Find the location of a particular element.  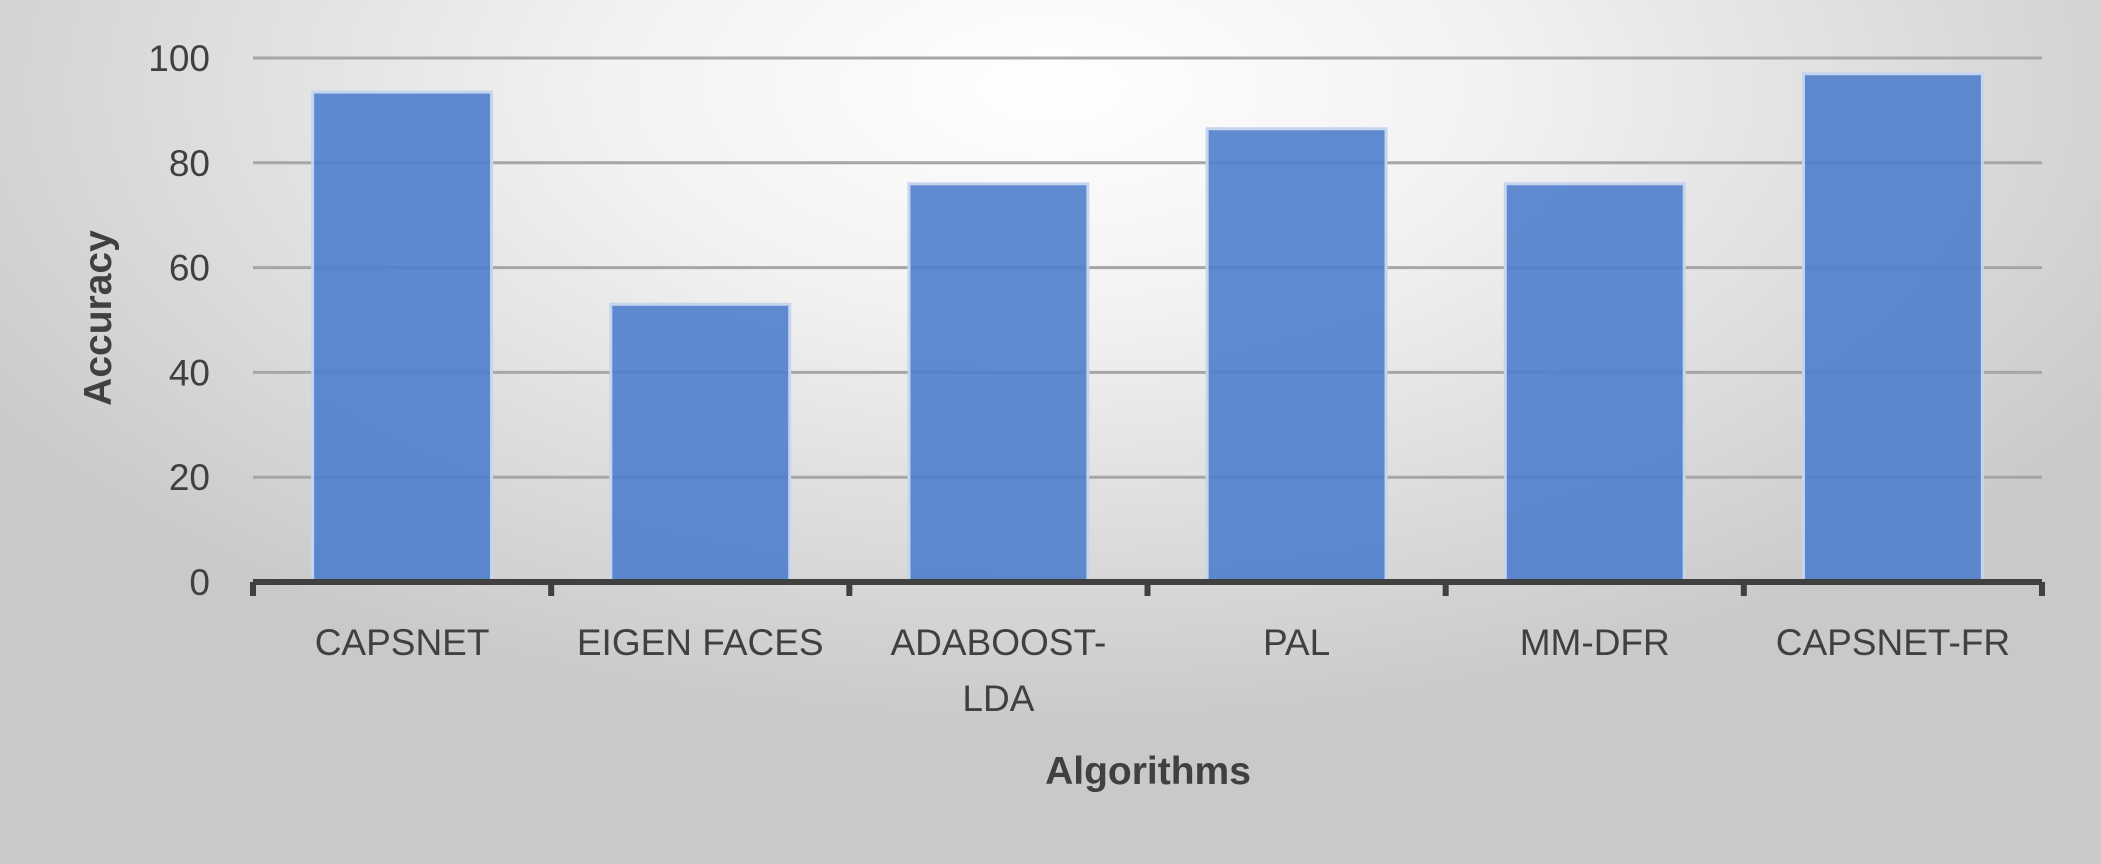

y-tick-label: 40 is located at coordinates (189, 372).